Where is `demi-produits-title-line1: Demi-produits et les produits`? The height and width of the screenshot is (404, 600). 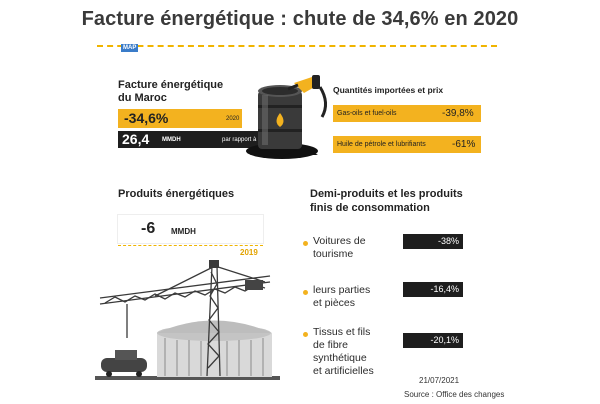 demi-produits-title-line1: Demi-produits et les produits is located at coordinates (386, 194).